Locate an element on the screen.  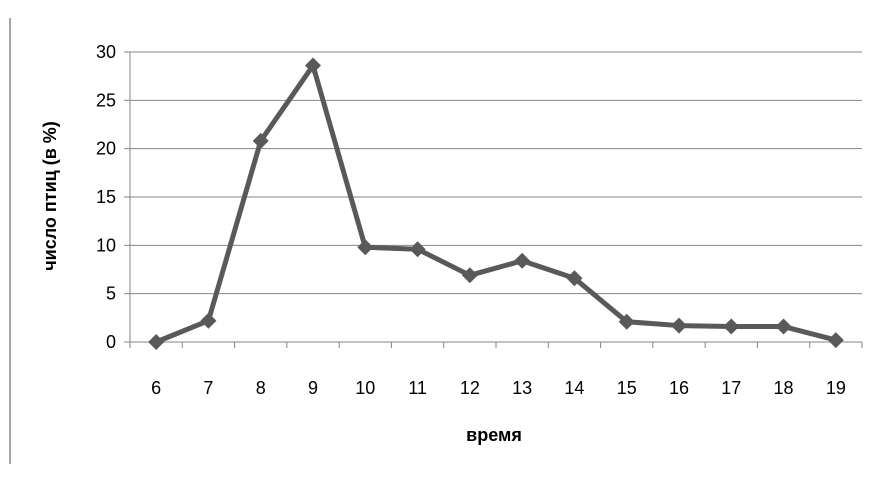
x-axis-title: время is located at coordinates (494, 435).